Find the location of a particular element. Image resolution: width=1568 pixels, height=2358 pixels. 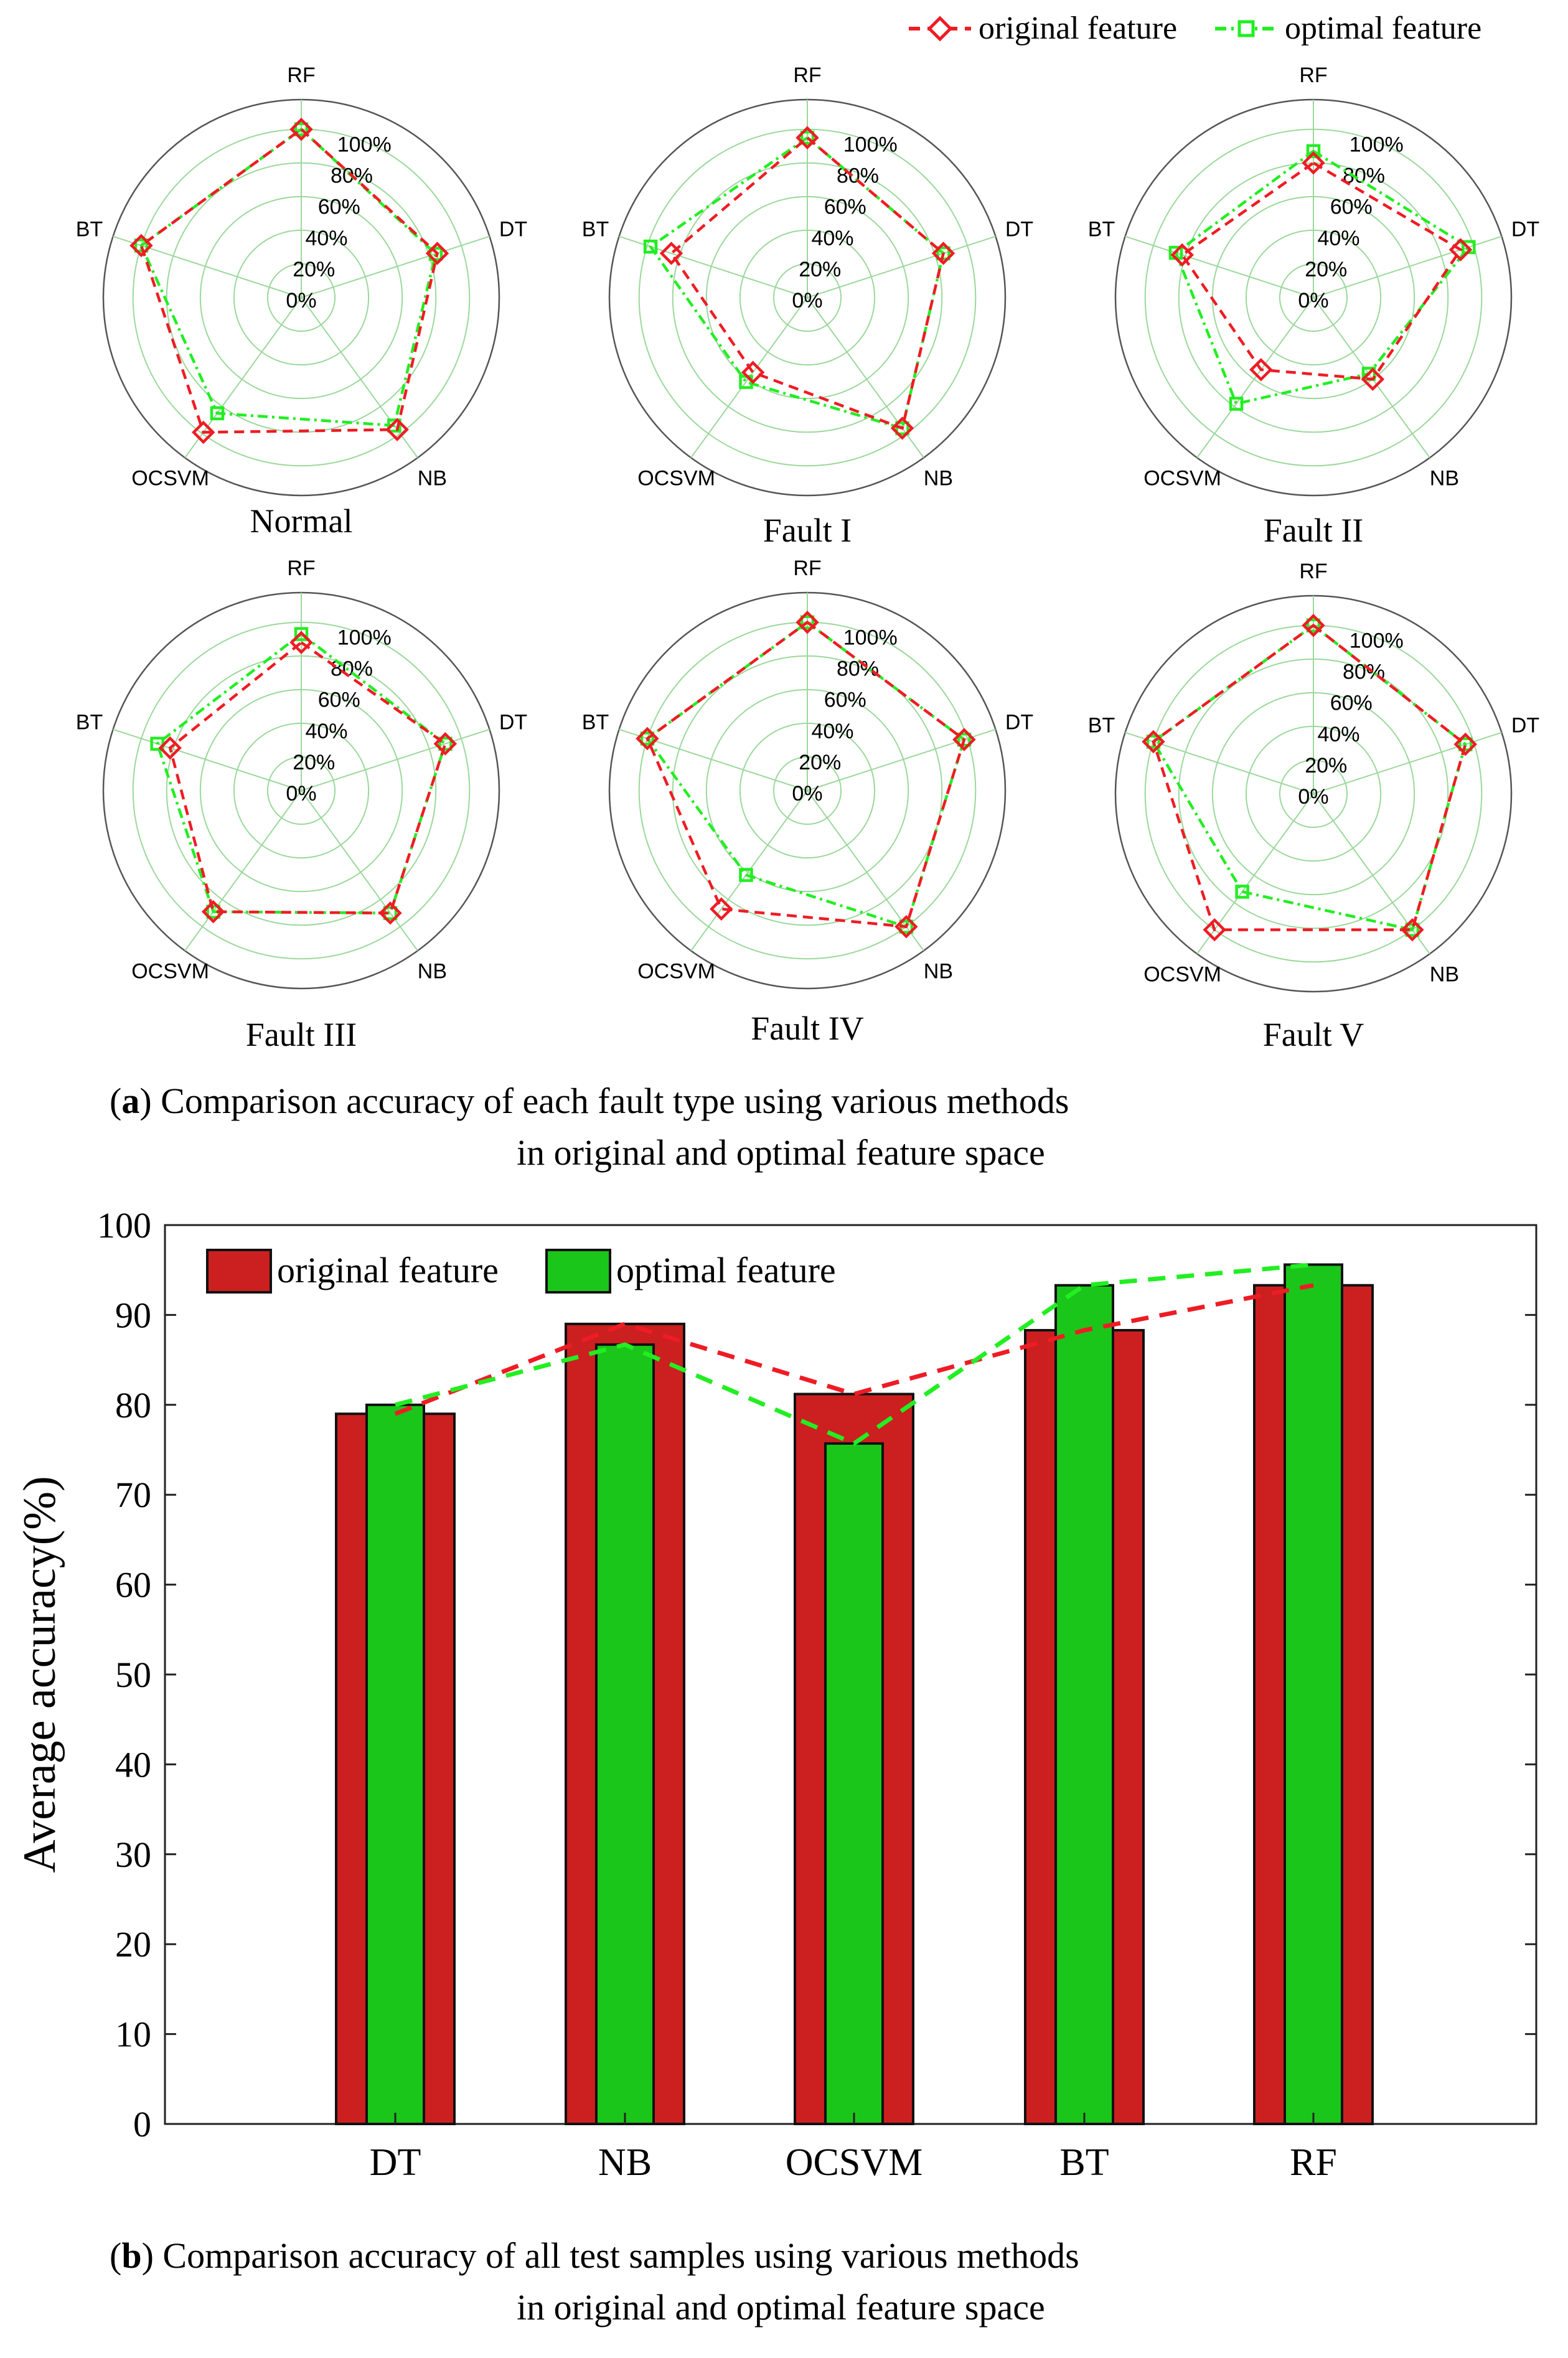

caption-a-tag: a is located at coordinates (130, 1101).